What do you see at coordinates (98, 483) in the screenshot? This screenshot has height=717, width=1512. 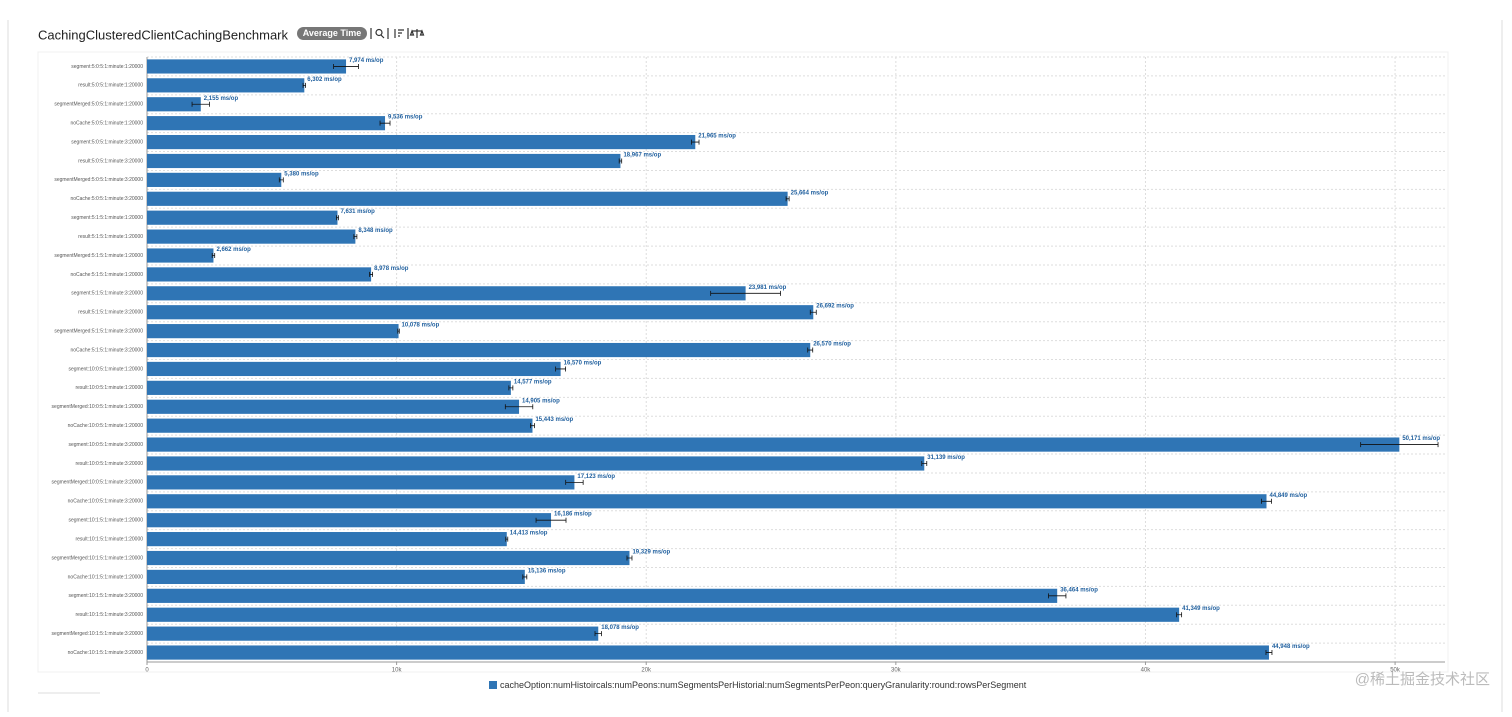 I see `y-tick-label: segmentMerged:10:0:5:1:minute:3:20000` at bounding box center [98, 483].